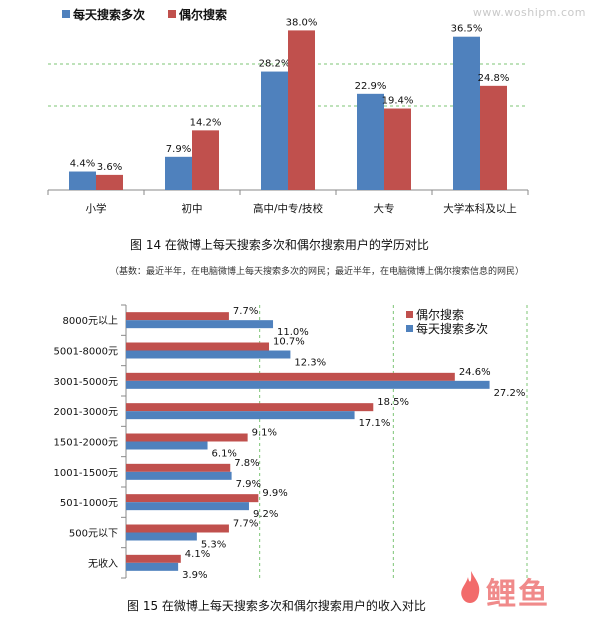 The image size is (600, 619). I want to click on data-label: 38.0%, so click(302, 22).